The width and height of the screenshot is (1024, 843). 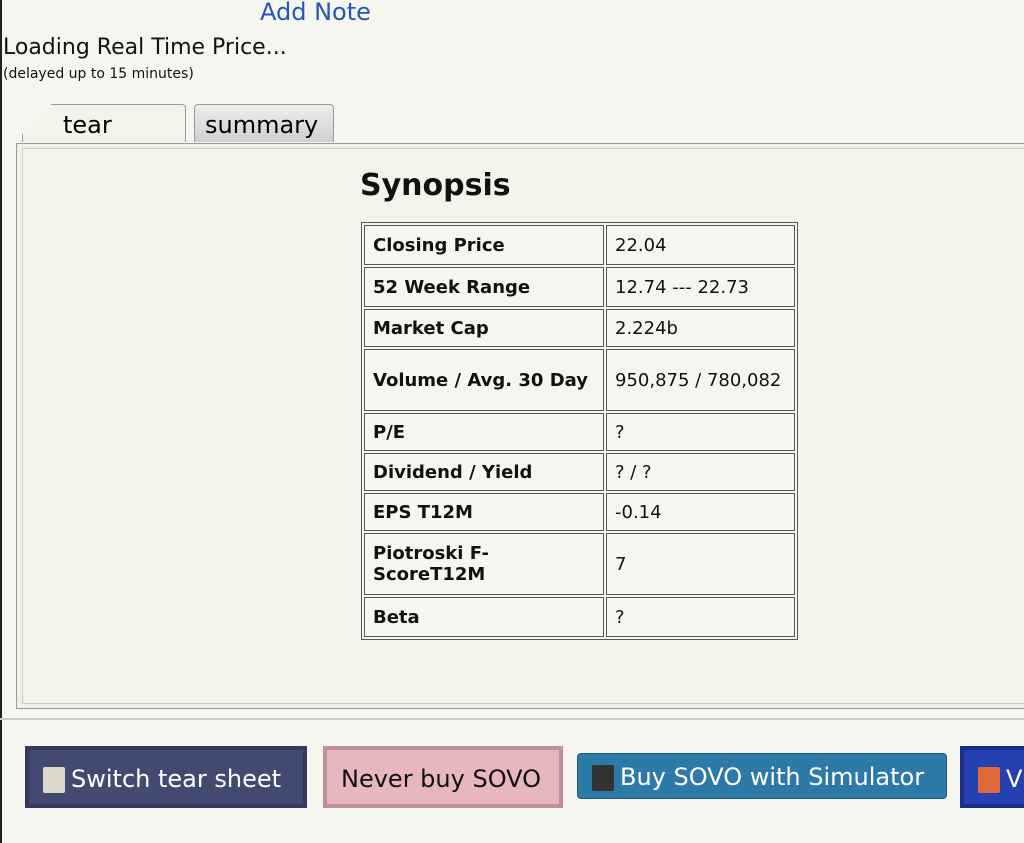 What do you see at coordinates (989, 780) in the screenshot?
I see `chart-icon` at bounding box center [989, 780].